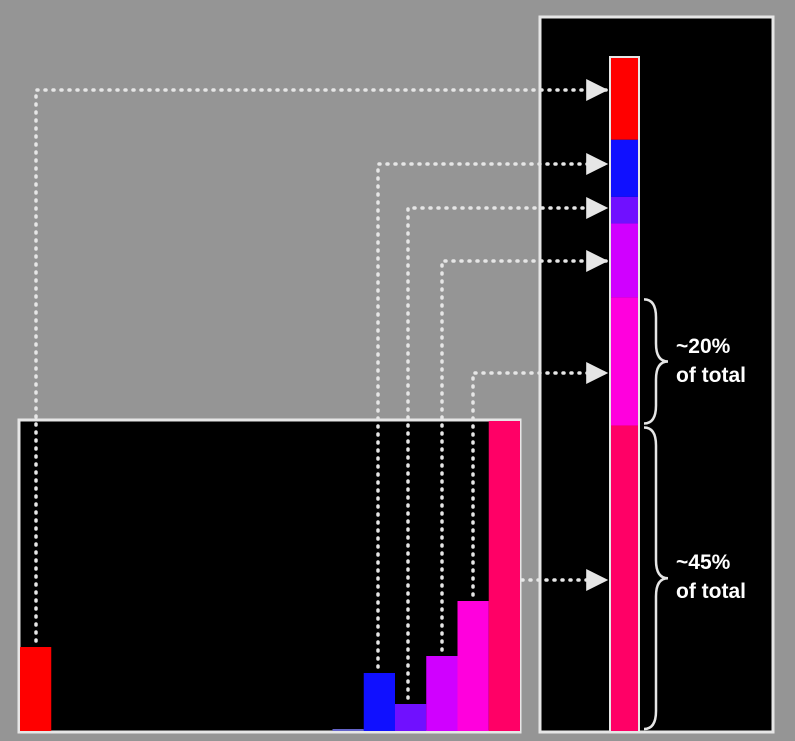 Image resolution: width=795 pixels, height=741 pixels. What do you see at coordinates (36, 689) in the screenshot?
I see `histogram-bar-red` at bounding box center [36, 689].